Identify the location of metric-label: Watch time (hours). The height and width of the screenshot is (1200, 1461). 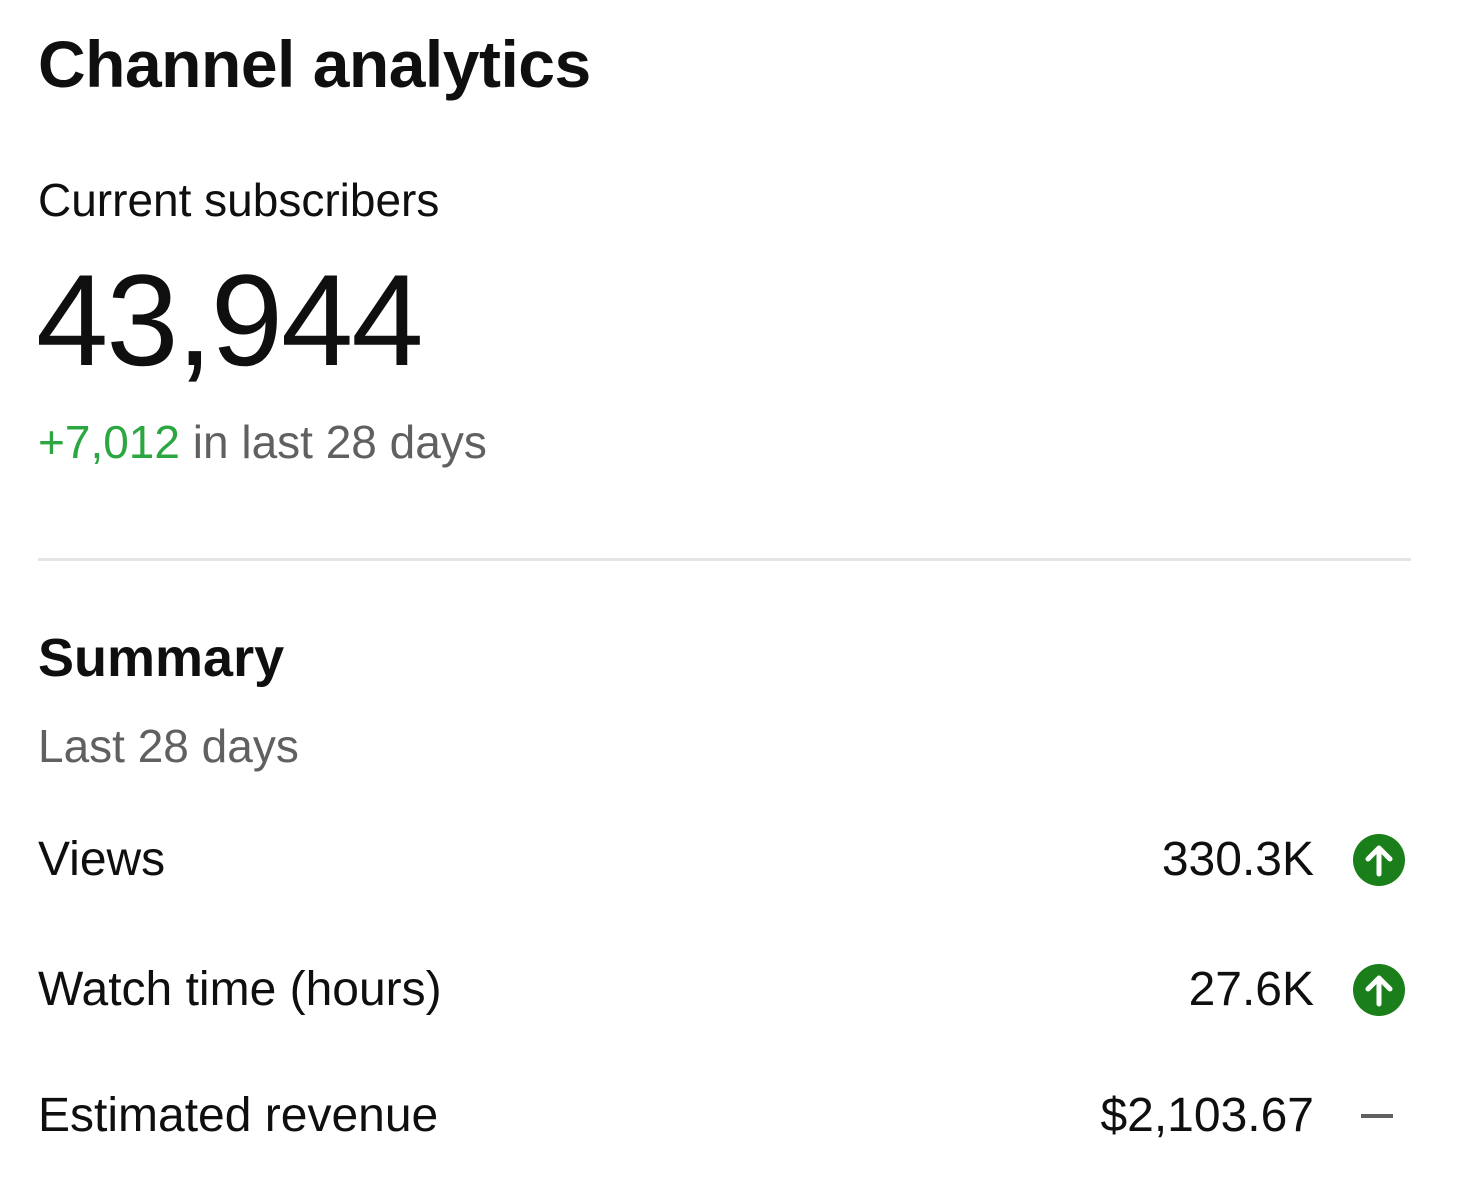
(240, 989).